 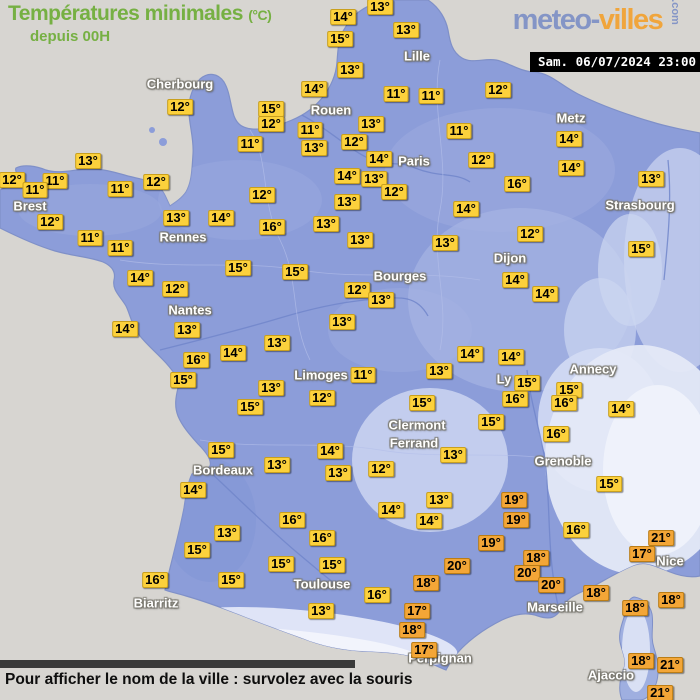 What do you see at coordinates (424, 650) in the screenshot?
I see `temp-label: 17°` at bounding box center [424, 650].